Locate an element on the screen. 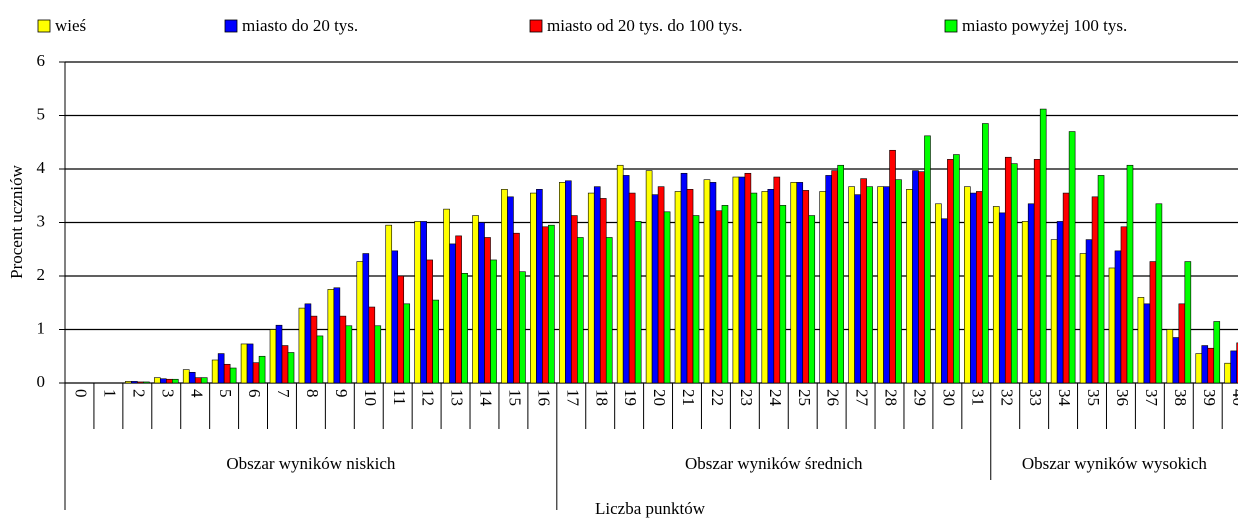 This screenshot has height=522, width=1238. x-tick-label: 23 is located at coordinates (746, 397).